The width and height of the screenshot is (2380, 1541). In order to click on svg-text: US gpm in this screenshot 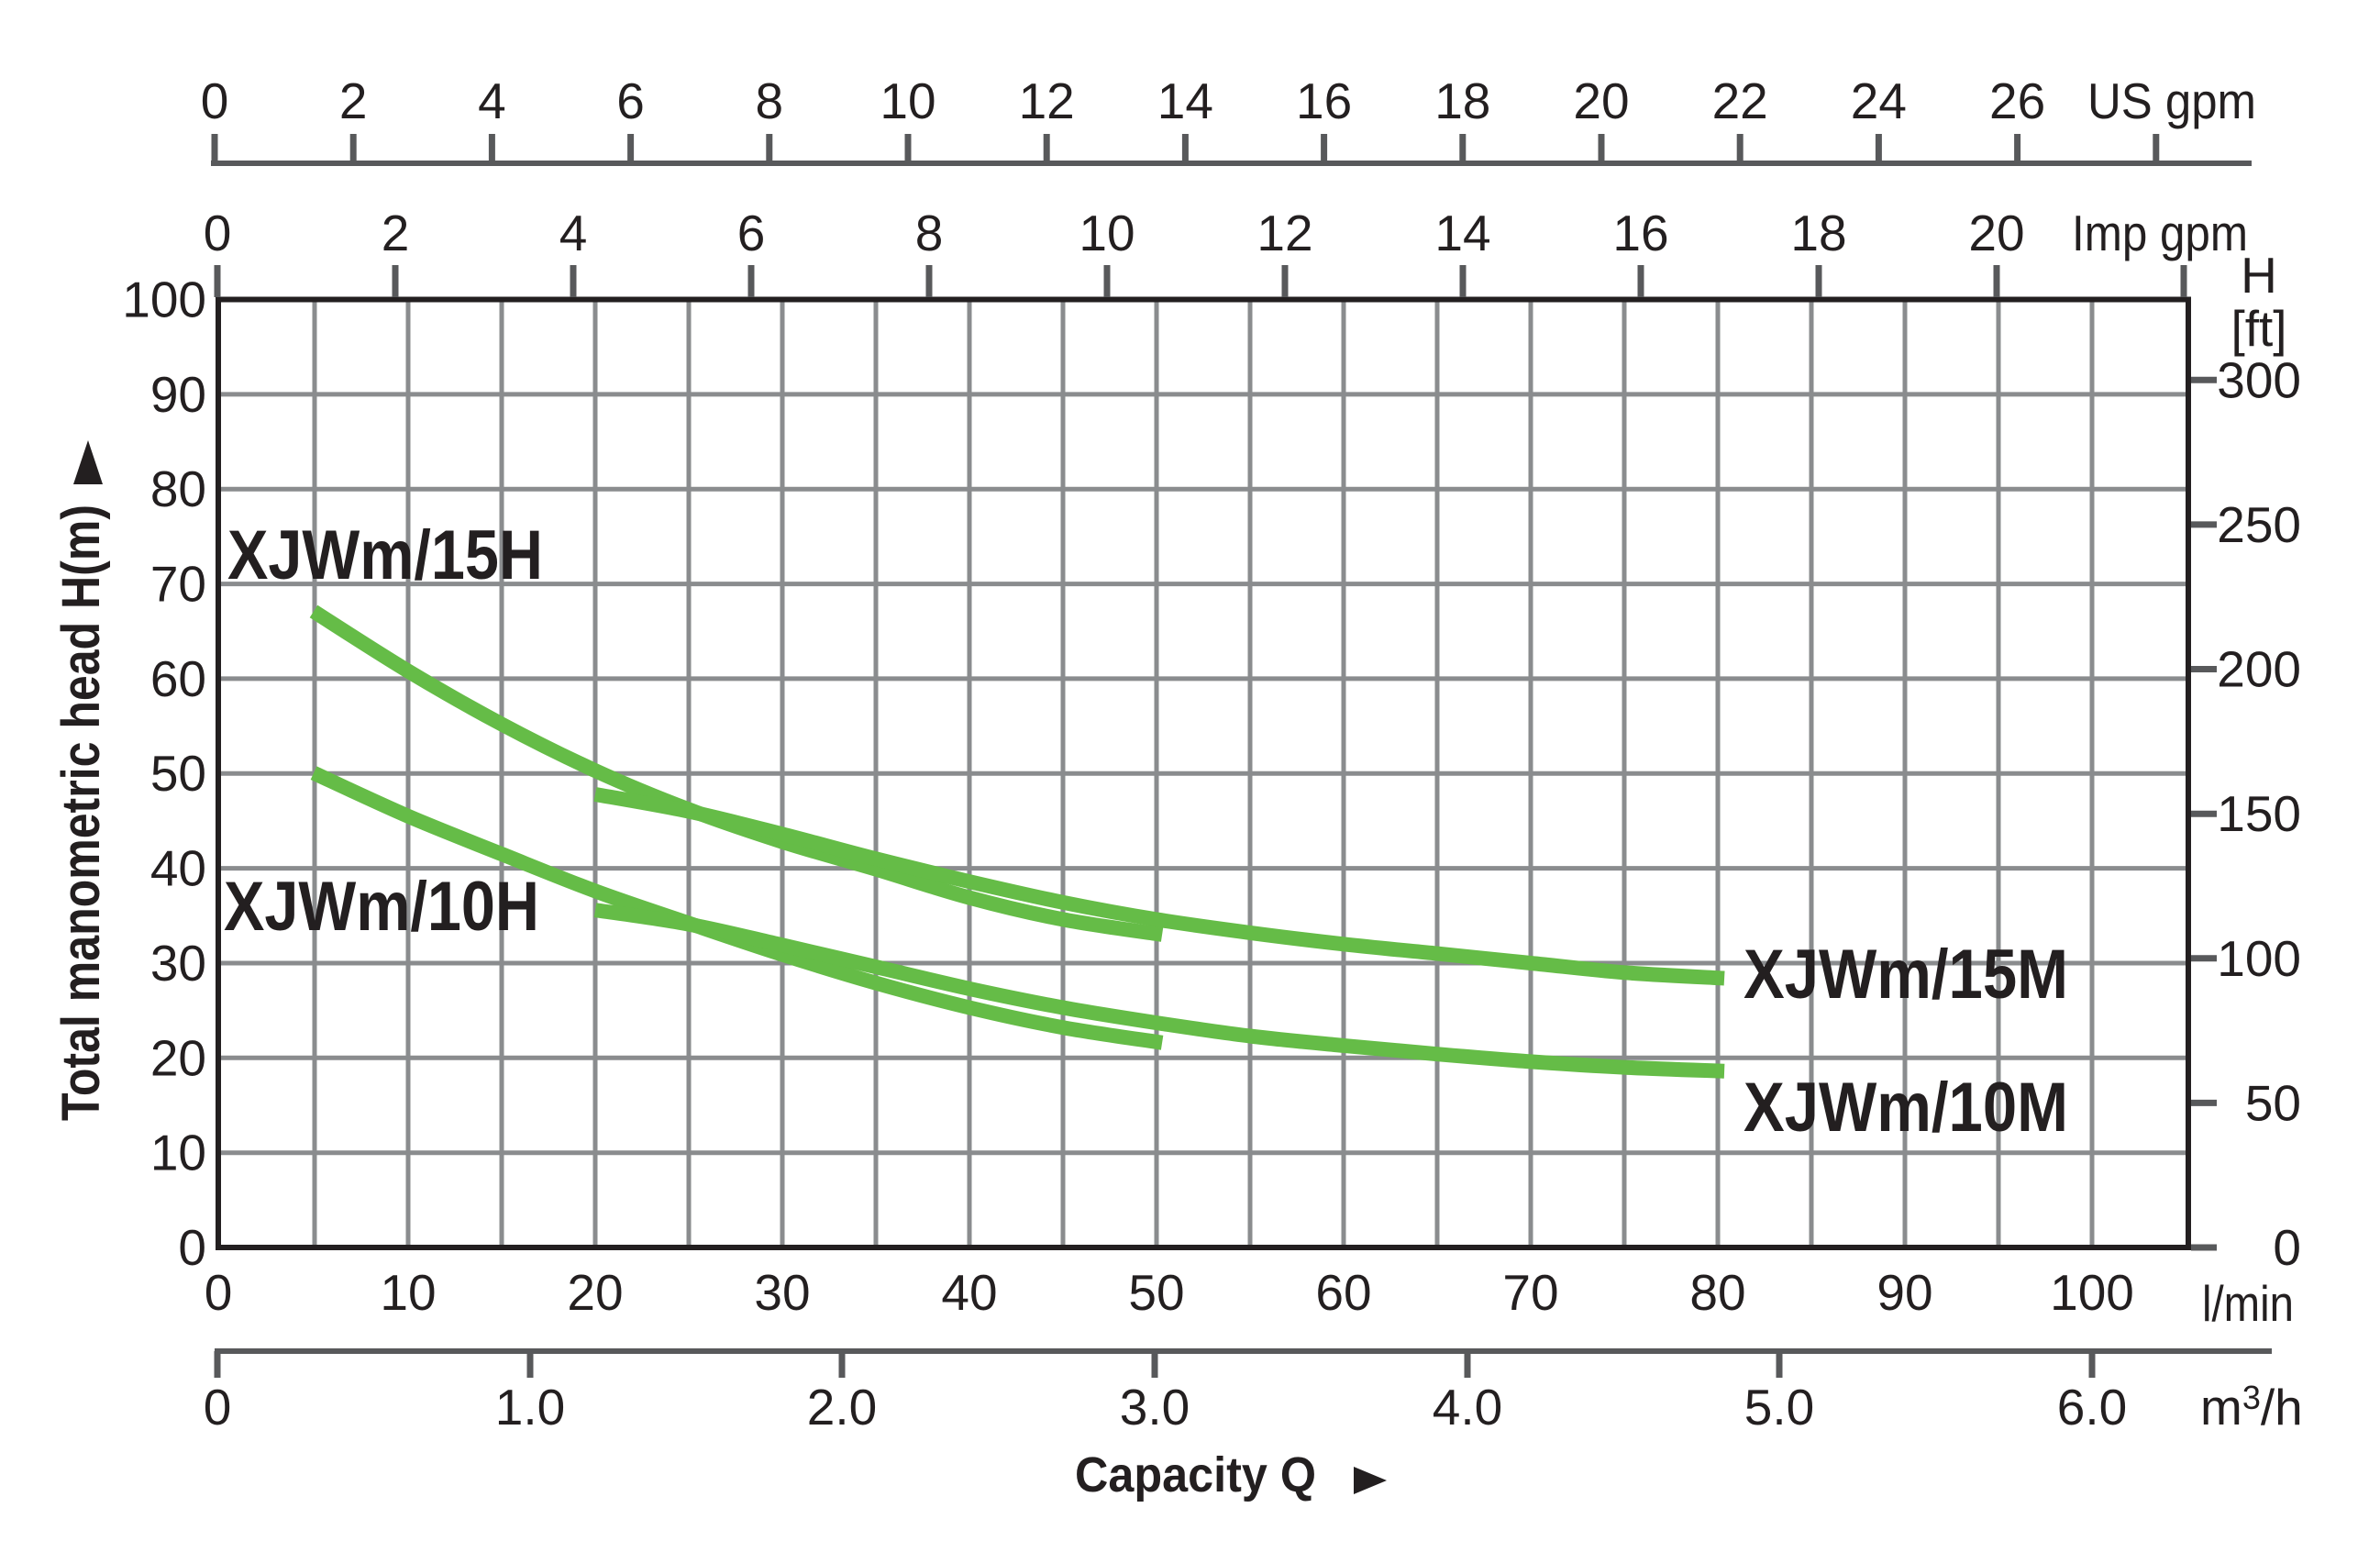, I will do `click(2171, 100)`.